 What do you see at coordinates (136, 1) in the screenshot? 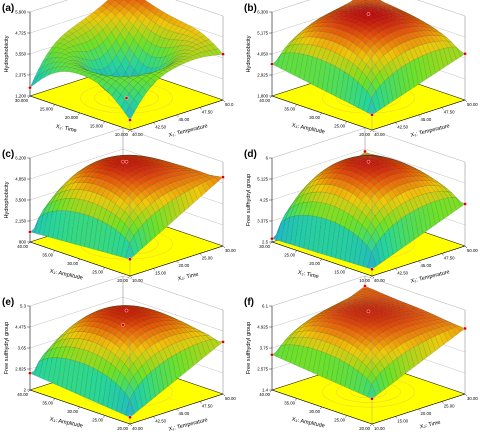
I see `surface-cell` at bounding box center [136, 1].